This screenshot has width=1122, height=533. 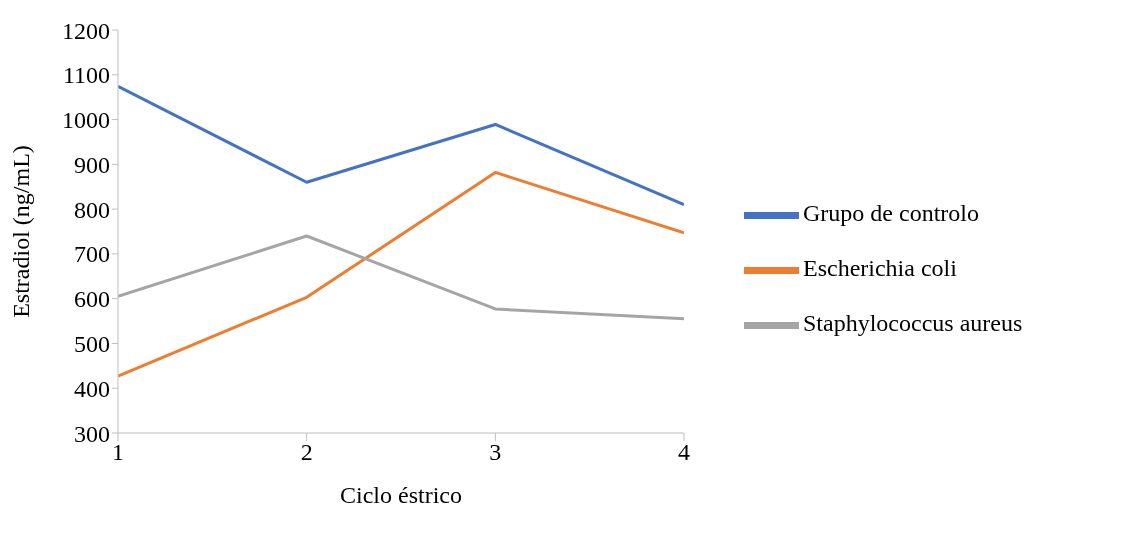 I want to click on y-tick-label: 700, so click(x=92, y=254).